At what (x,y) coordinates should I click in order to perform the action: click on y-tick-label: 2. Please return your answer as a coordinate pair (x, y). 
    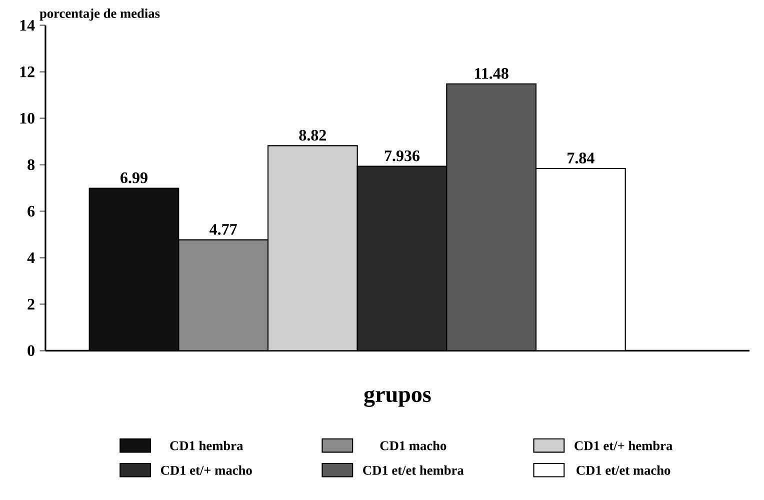
    Looking at the image, I should click on (31, 304).